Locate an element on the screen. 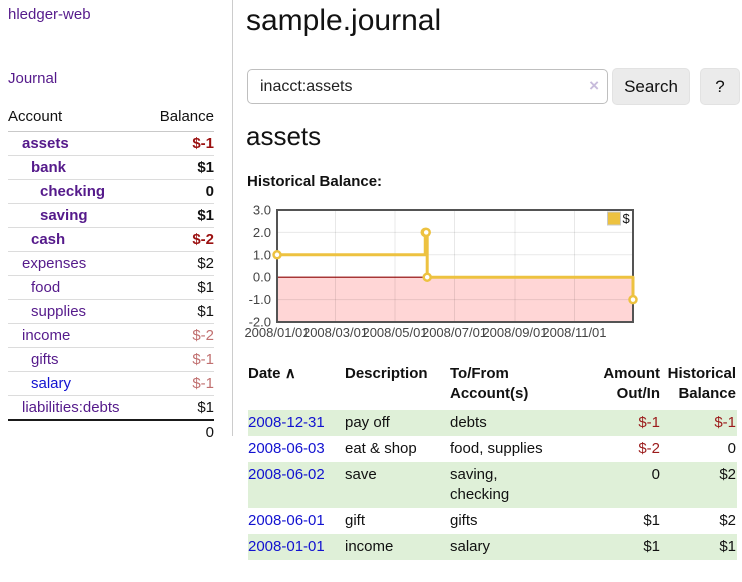 The image size is (742, 582). sidebar-account-row: cash $-2 is located at coordinates (111, 239).